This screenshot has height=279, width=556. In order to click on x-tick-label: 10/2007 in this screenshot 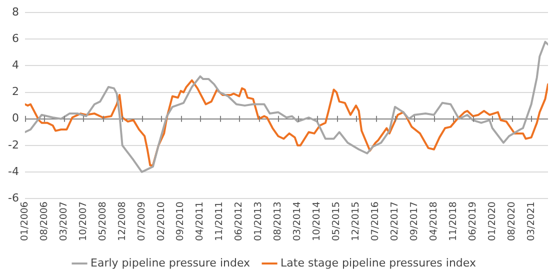, I will do `click(83, 222)`.